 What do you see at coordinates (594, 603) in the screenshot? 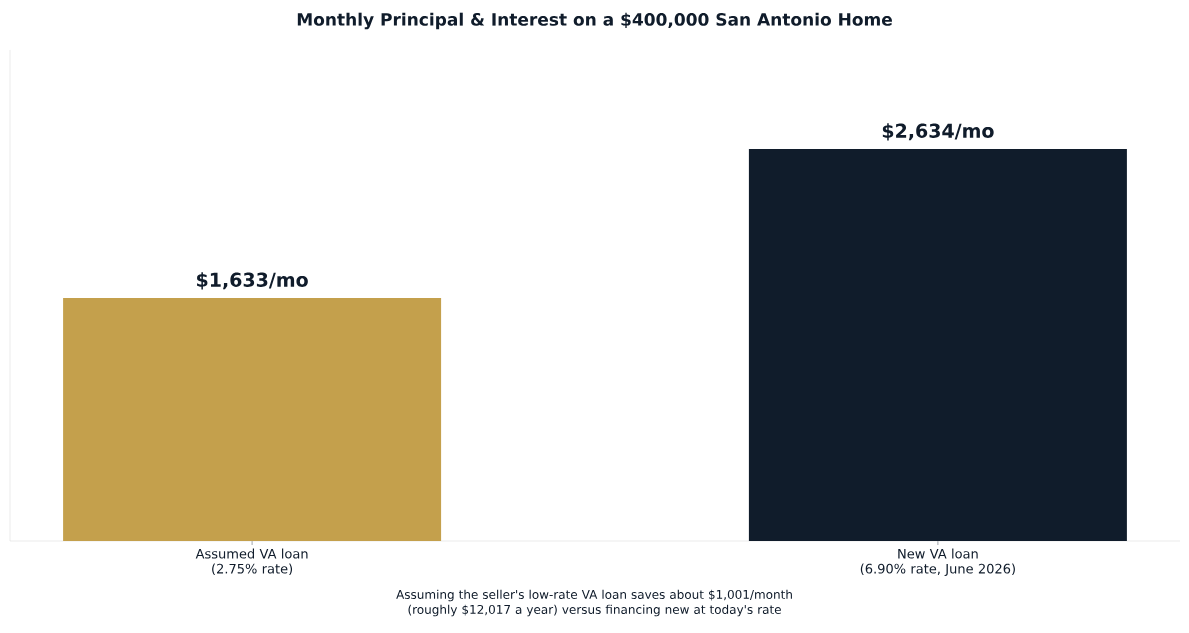
I see `text: Assuming the seller's low-rate VA loan saves about $1,001/month (roughly $12,017 a year) versus financing new at today's rate` at bounding box center [594, 603].